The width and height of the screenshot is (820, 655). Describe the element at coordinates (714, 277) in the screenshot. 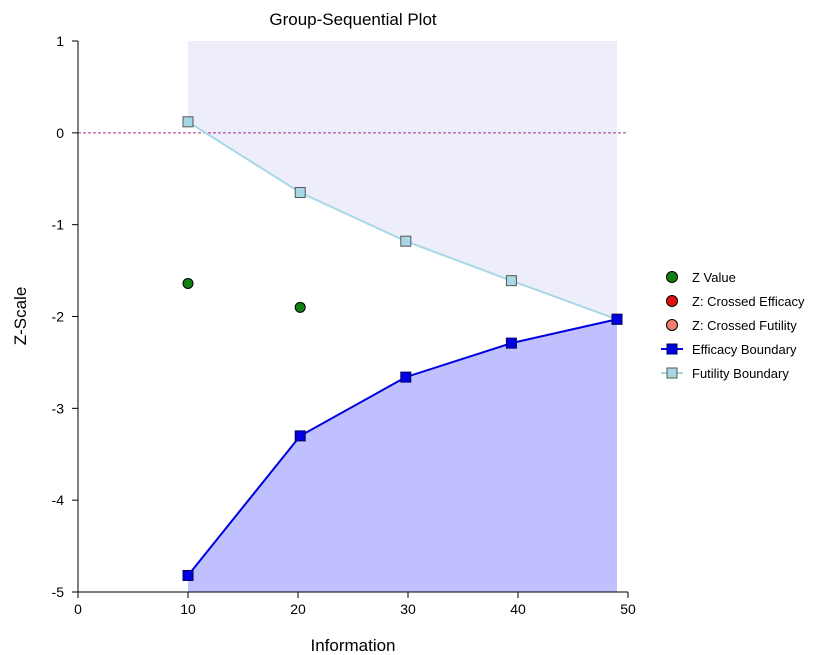

I see `legend-label: Z Value` at that location.